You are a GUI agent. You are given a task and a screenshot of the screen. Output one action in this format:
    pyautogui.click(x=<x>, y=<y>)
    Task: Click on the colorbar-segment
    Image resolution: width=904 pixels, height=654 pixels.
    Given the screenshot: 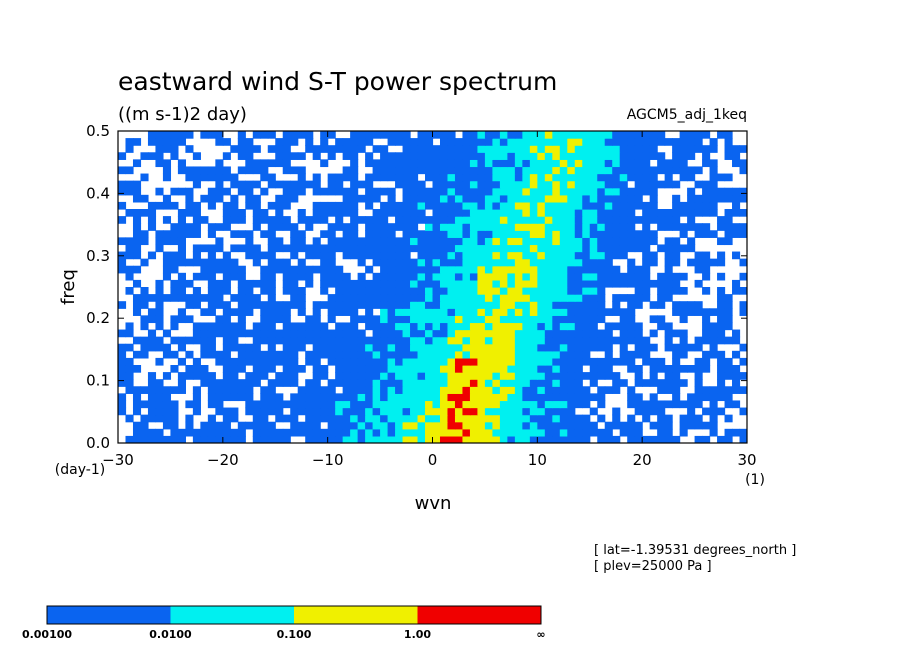 What is the action you would take?
    pyautogui.click(x=109, y=615)
    